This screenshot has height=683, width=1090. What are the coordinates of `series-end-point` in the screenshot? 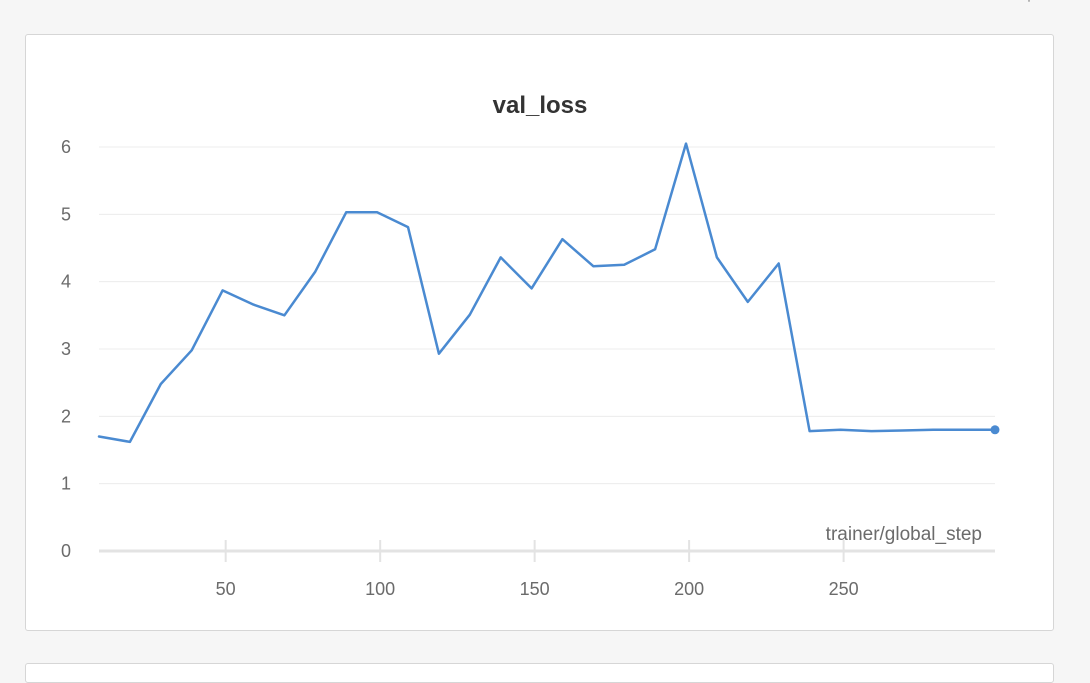 It's located at (995, 430).